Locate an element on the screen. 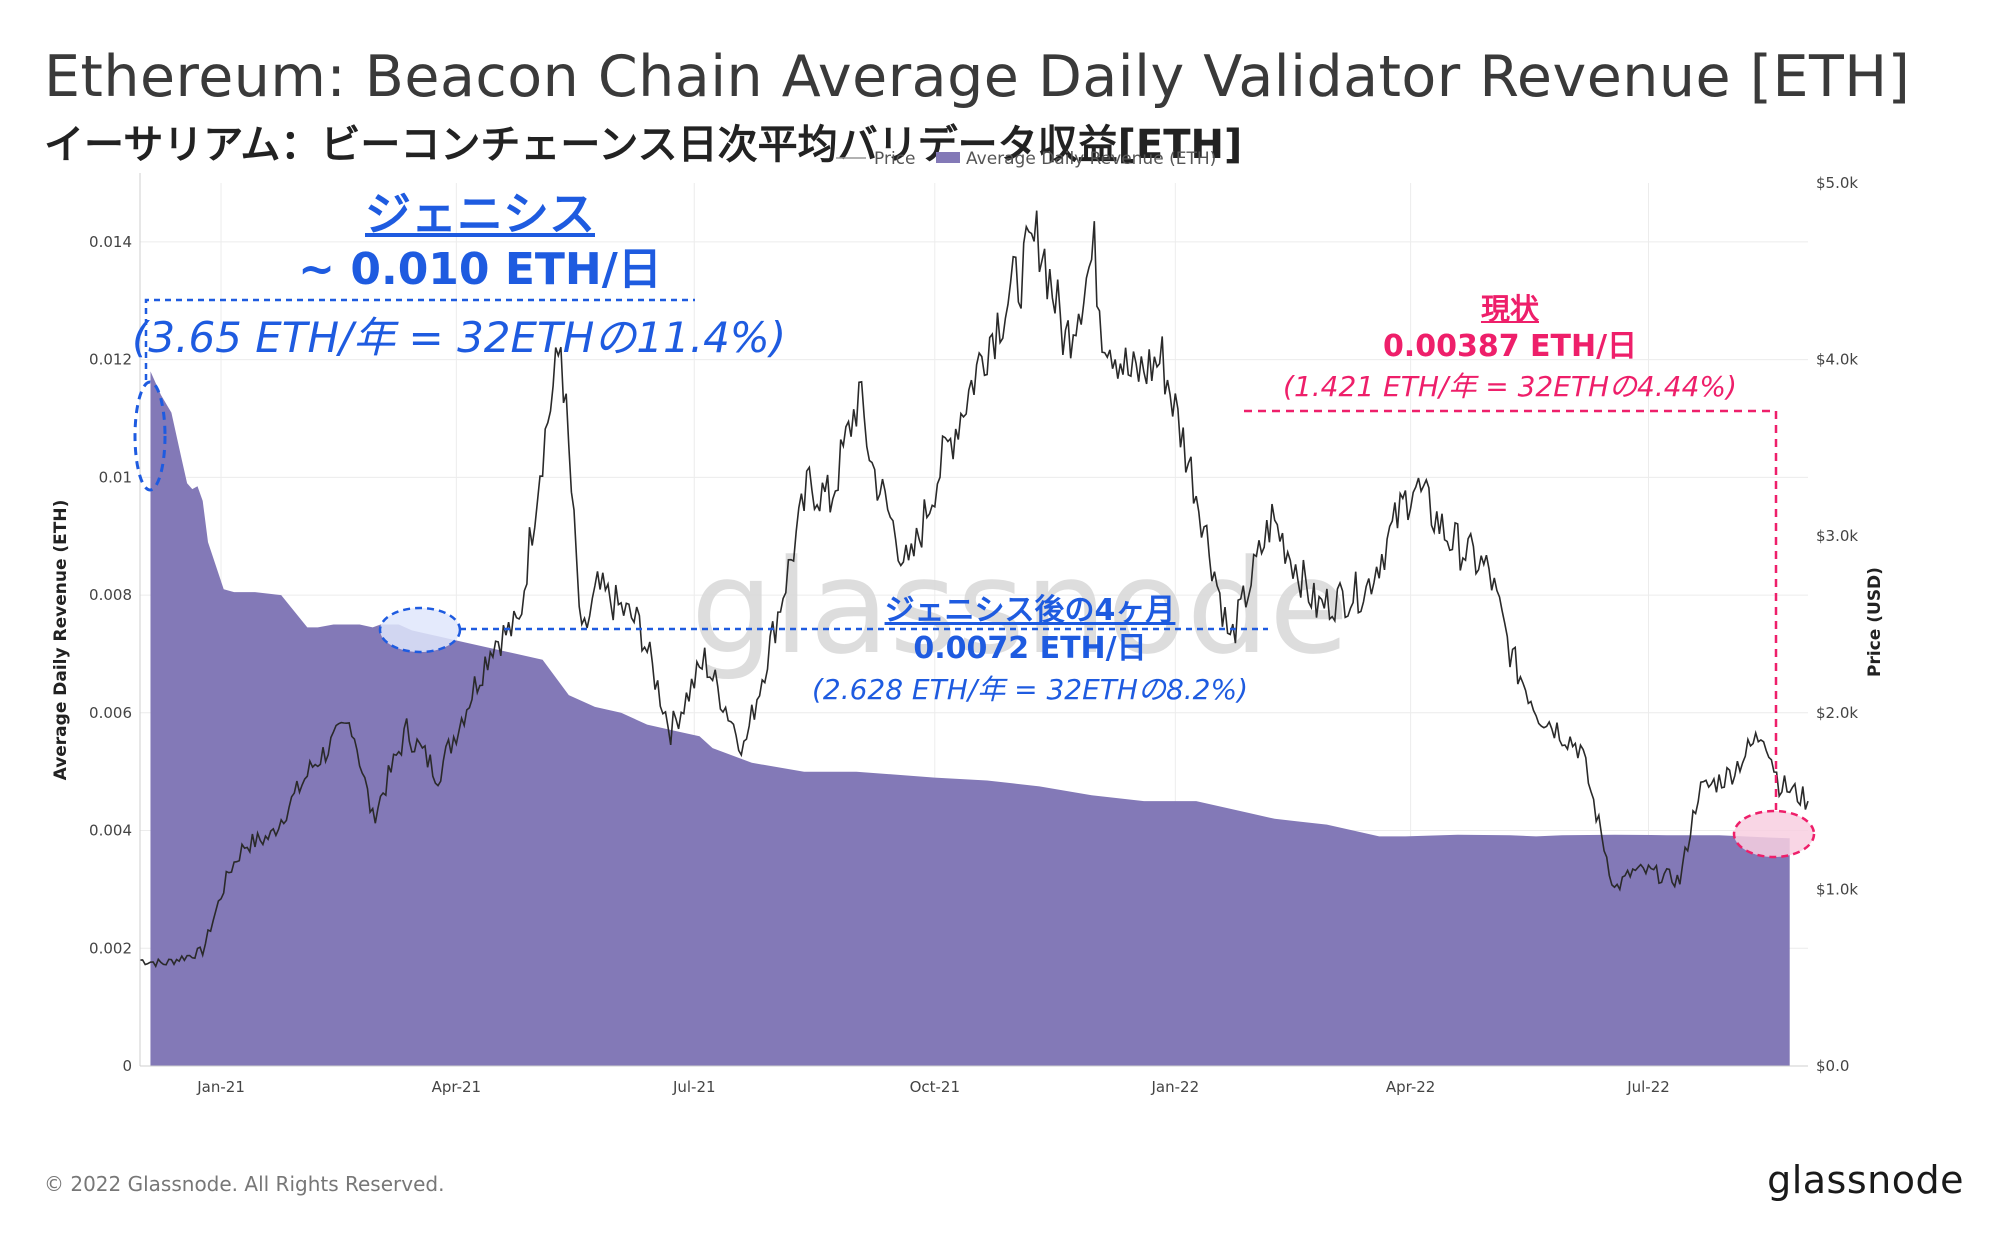 Image resolution: width=2000 pixels, height=1239 pixels. y2-tick-label: $5.0k is located at coordinates (1837, 183).